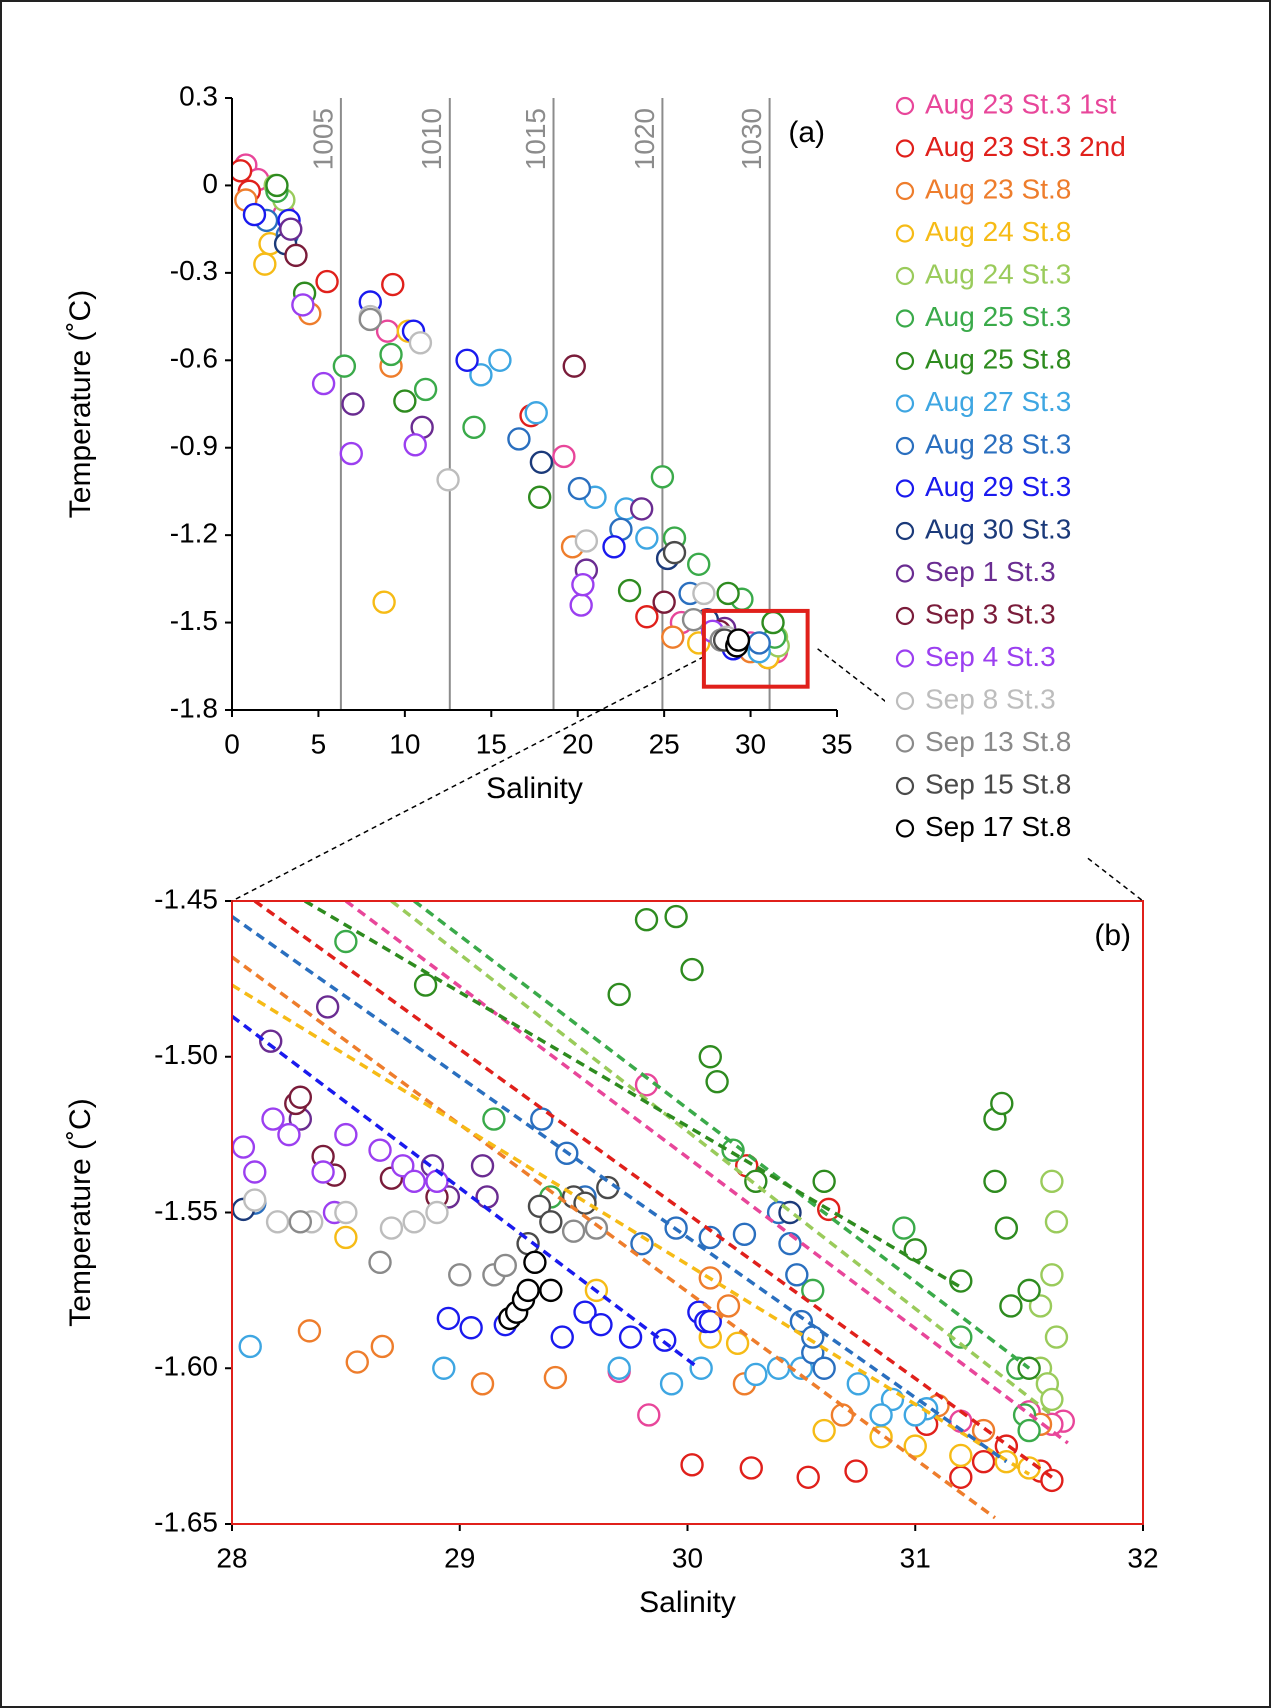 The height and width of the screenshot is (1708, 1271). Describe the element at coordinates (186, 1054) in the screenshot. I see `y-tick-label: -1.50` at that location.